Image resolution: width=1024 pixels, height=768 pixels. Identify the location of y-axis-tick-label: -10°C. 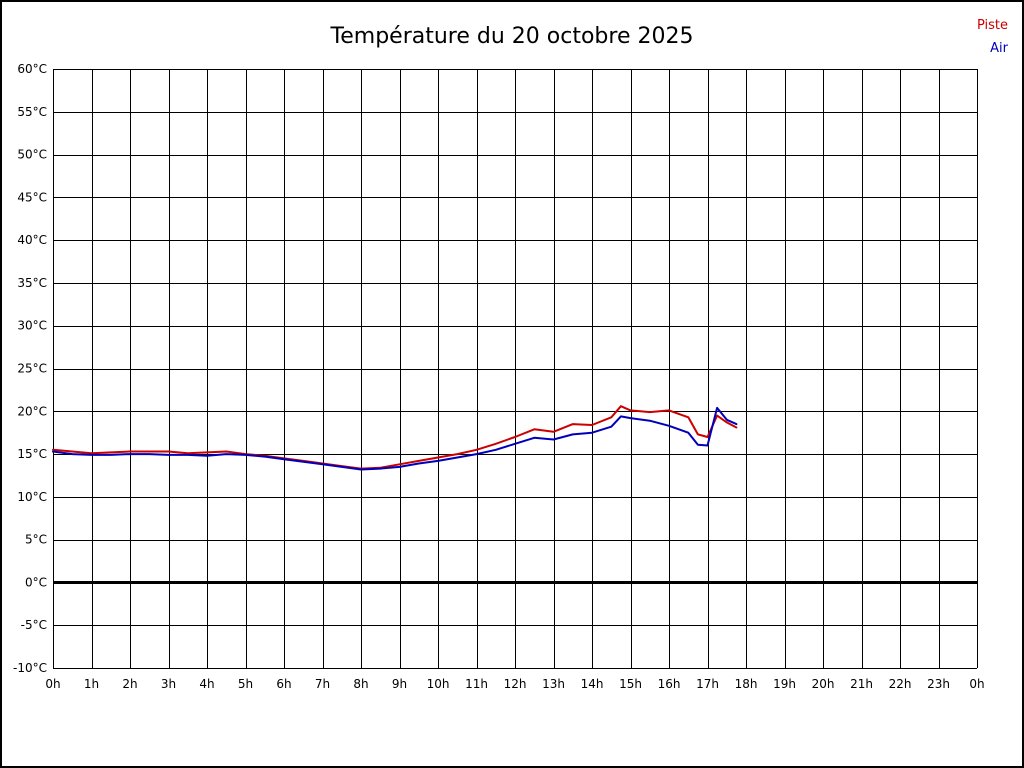
(30, 668).